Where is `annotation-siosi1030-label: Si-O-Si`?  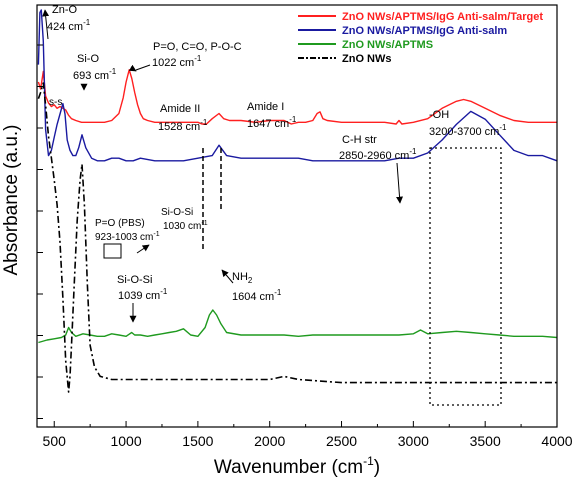
annotation-siosi1030-label: Si-O-Si is located at coordinates (177, 212).